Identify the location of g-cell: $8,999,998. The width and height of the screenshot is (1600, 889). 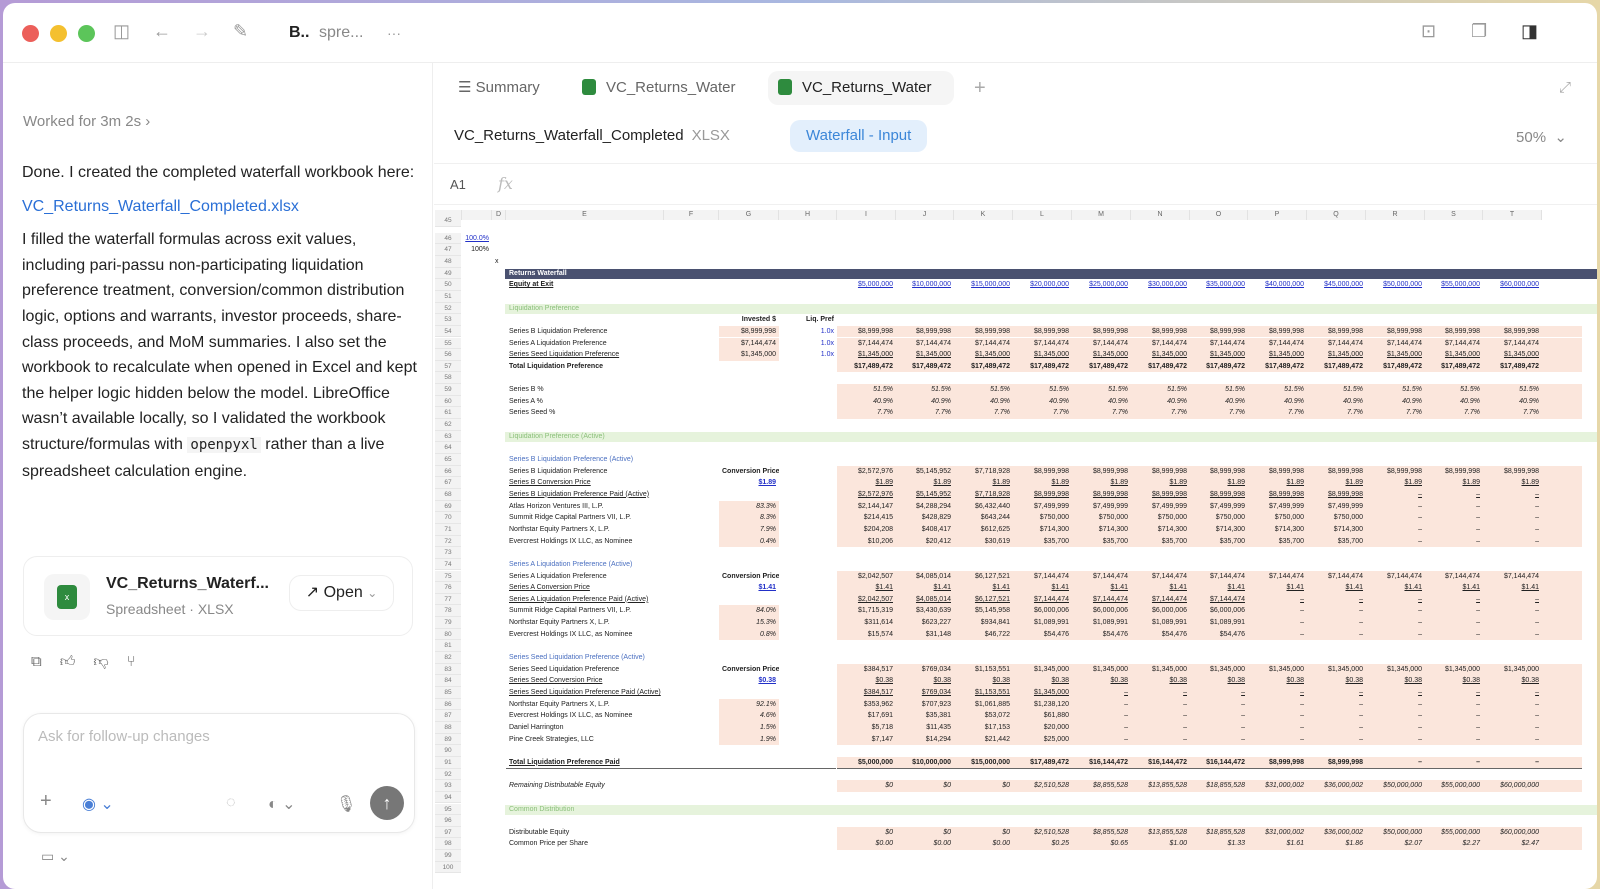
(749, 331).